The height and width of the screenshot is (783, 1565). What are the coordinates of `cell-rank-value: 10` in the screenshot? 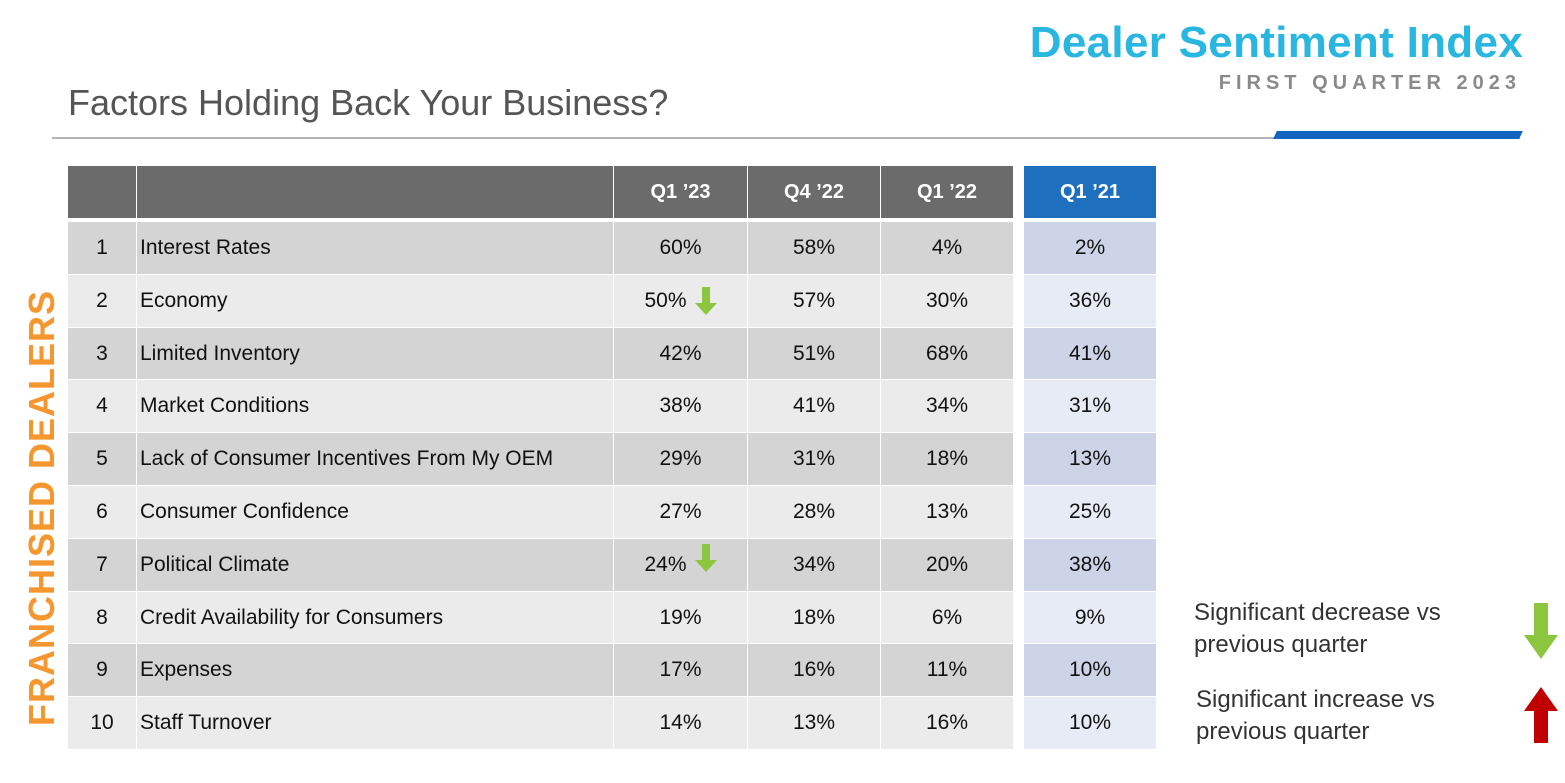 It's located at (102, 722).